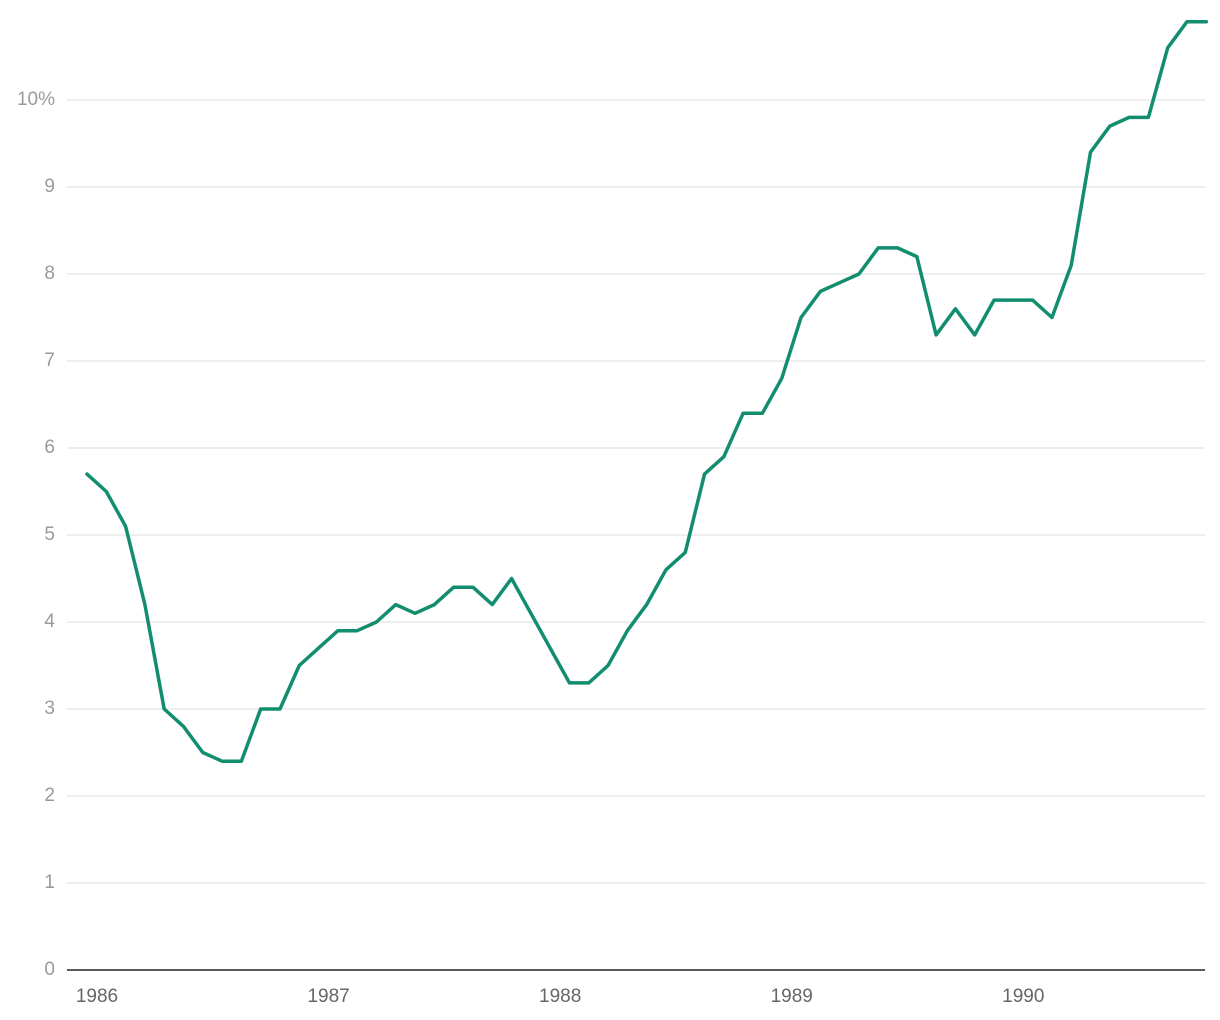  I want to click on y-tick-label: 8, so click(49, 273).